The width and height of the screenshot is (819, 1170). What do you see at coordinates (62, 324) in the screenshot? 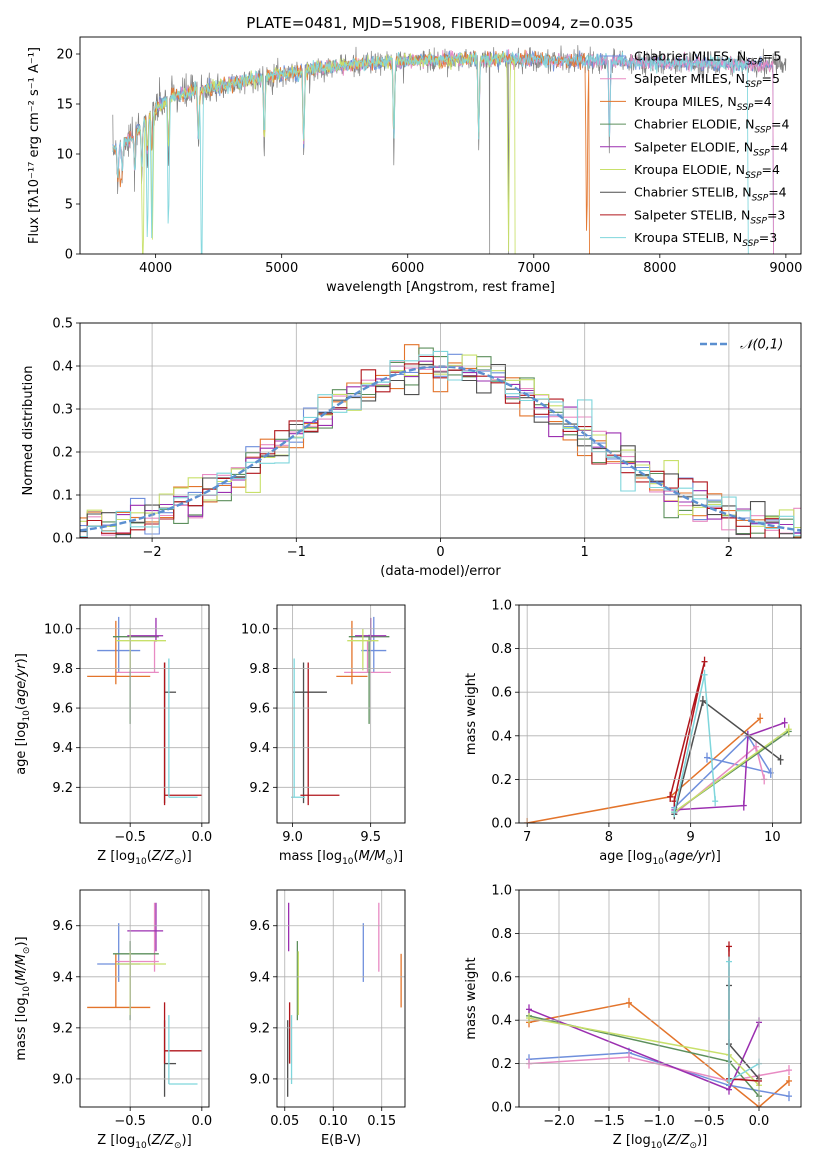
I see `y-tick-label: 0.5` at bounding box center [62, 324].